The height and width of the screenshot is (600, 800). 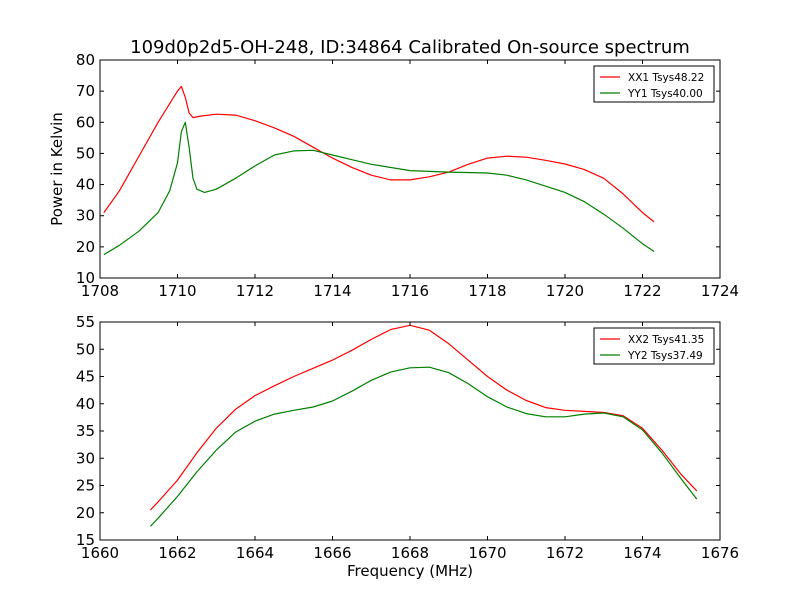 What do you see at coordinates (85, 377) in the screenshot?
I see `y-tick-label: 45` at bounding box center [85, 377].